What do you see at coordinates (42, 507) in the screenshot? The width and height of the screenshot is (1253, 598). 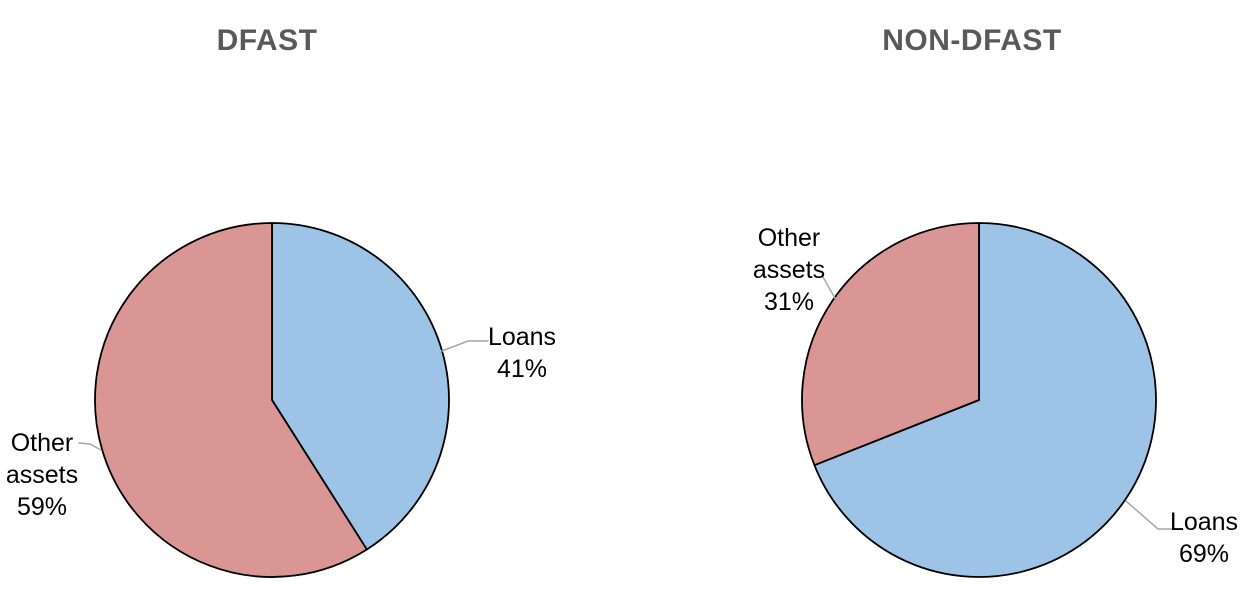 I see `label-line: 59%` at bounding box center [42, 507].